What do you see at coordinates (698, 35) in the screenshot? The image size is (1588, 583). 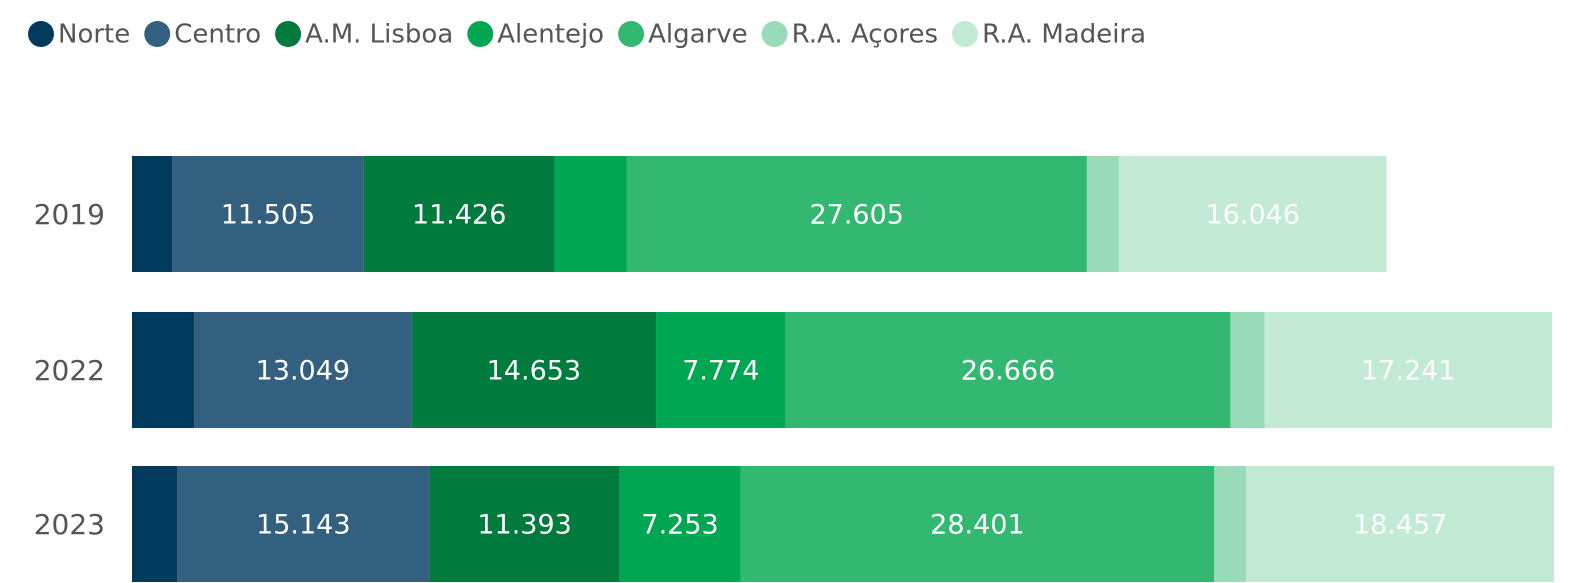 I see `legend-label: Algarve` at bounding box center [698, 35].